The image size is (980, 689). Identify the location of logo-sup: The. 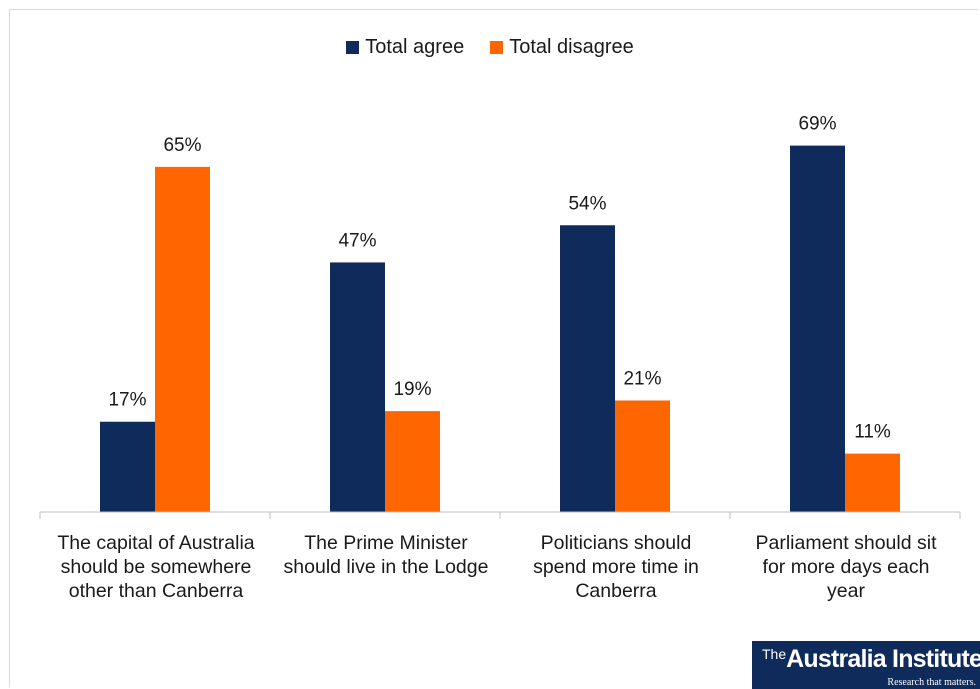
(774, 654).